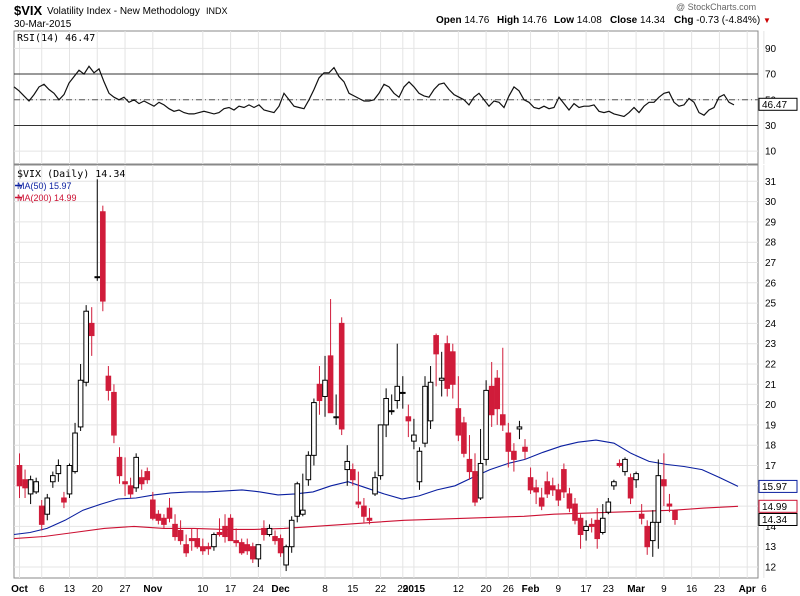 The height and width of the screenshot is (596, 800). I want to click on price-tick-label: 27, so click(771, 263).